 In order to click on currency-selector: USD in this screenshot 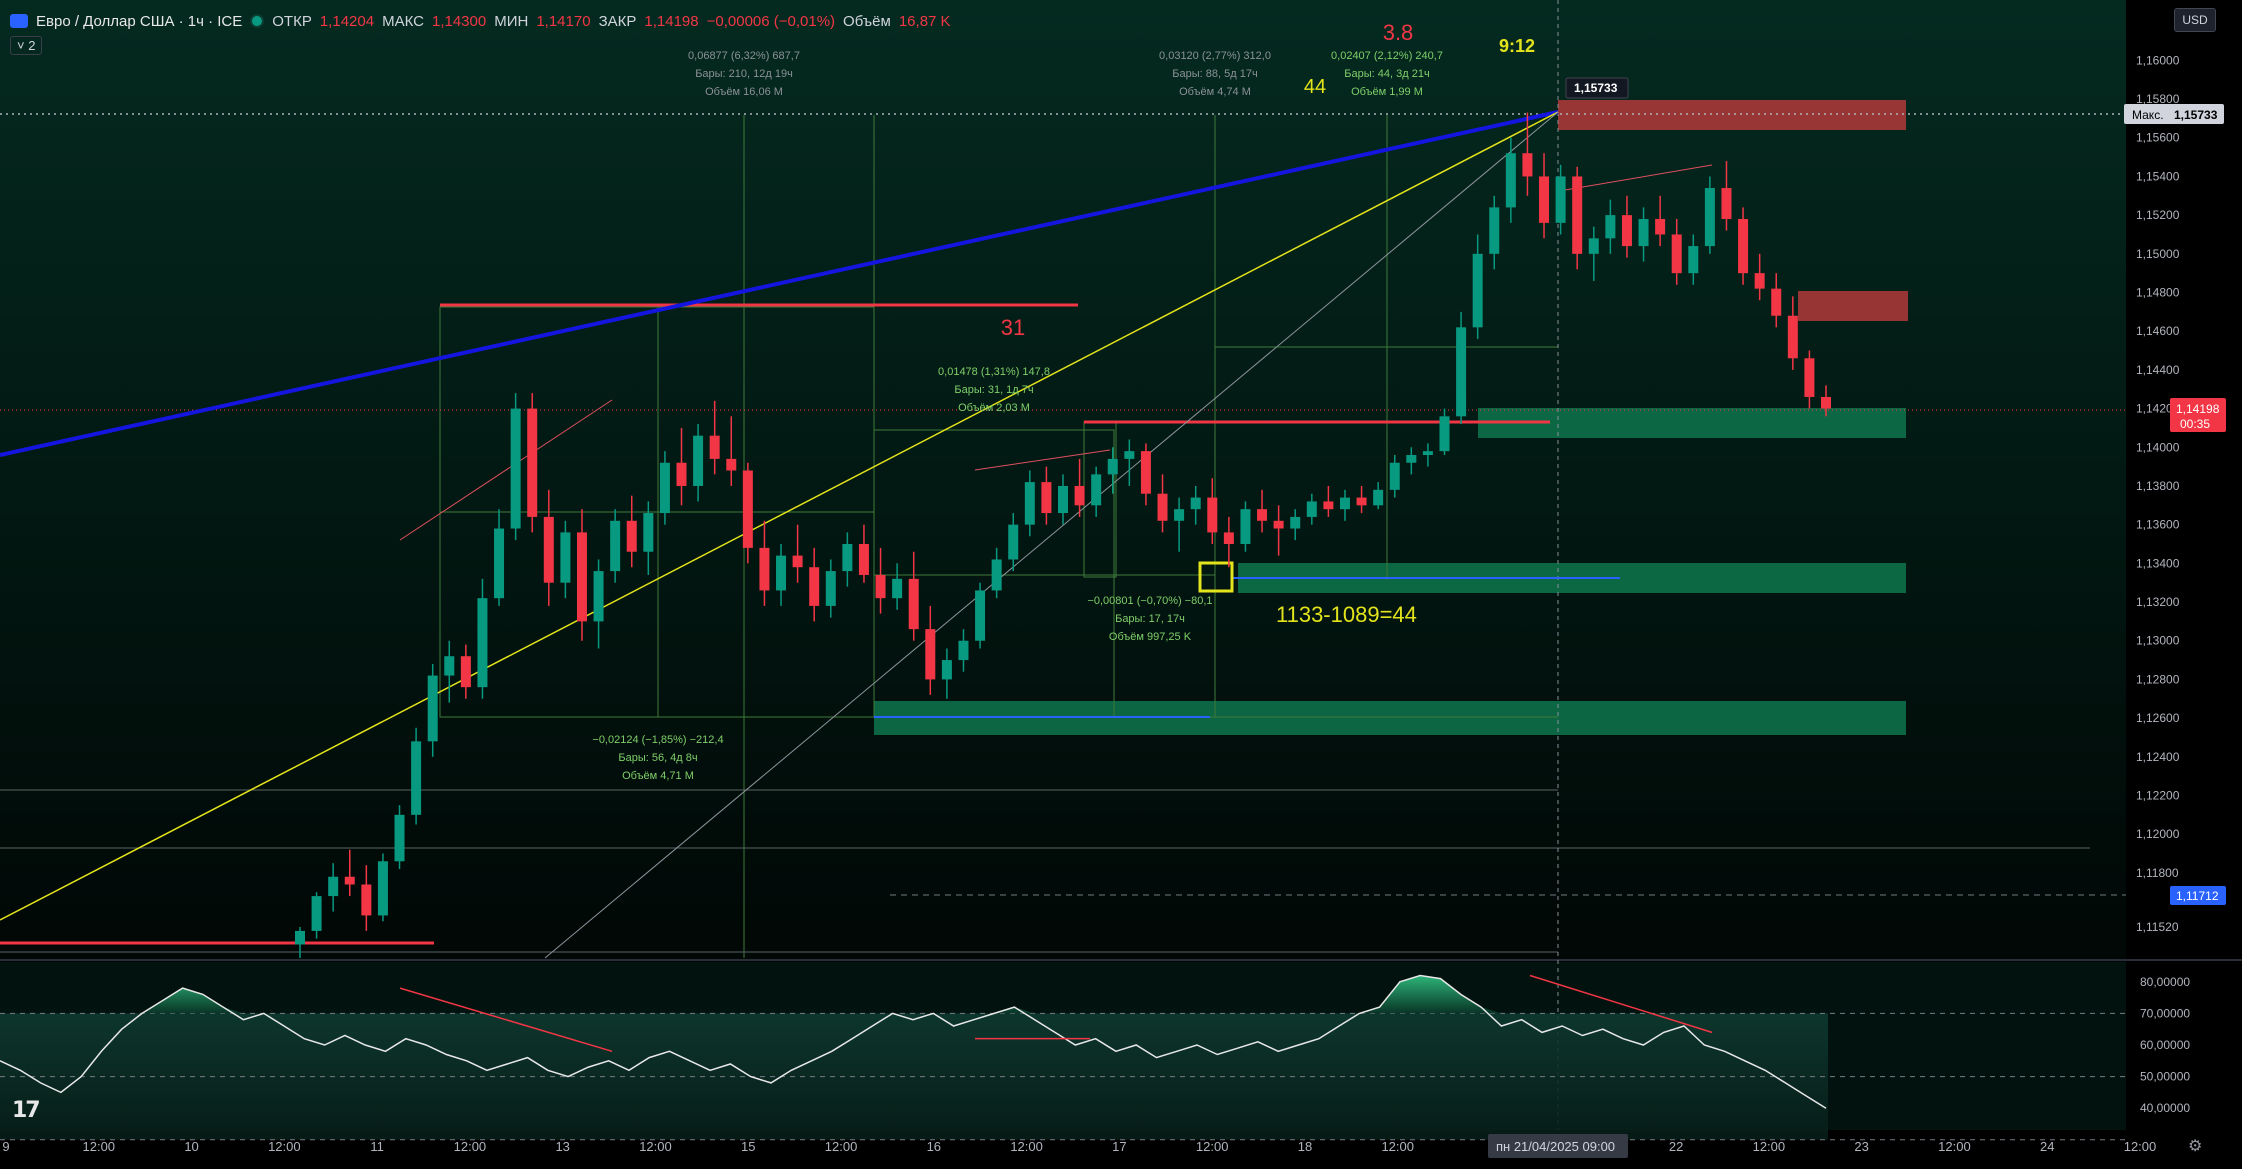, I will do `click(2195, 20)`.